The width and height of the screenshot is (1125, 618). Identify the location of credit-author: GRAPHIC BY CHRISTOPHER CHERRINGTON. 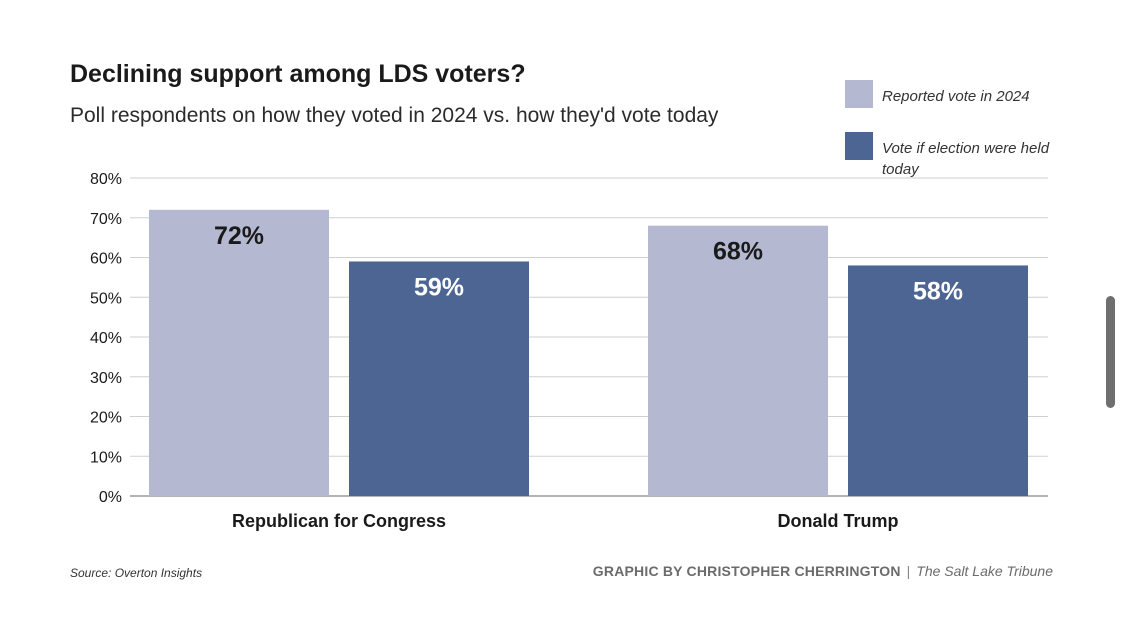
(746, 571).